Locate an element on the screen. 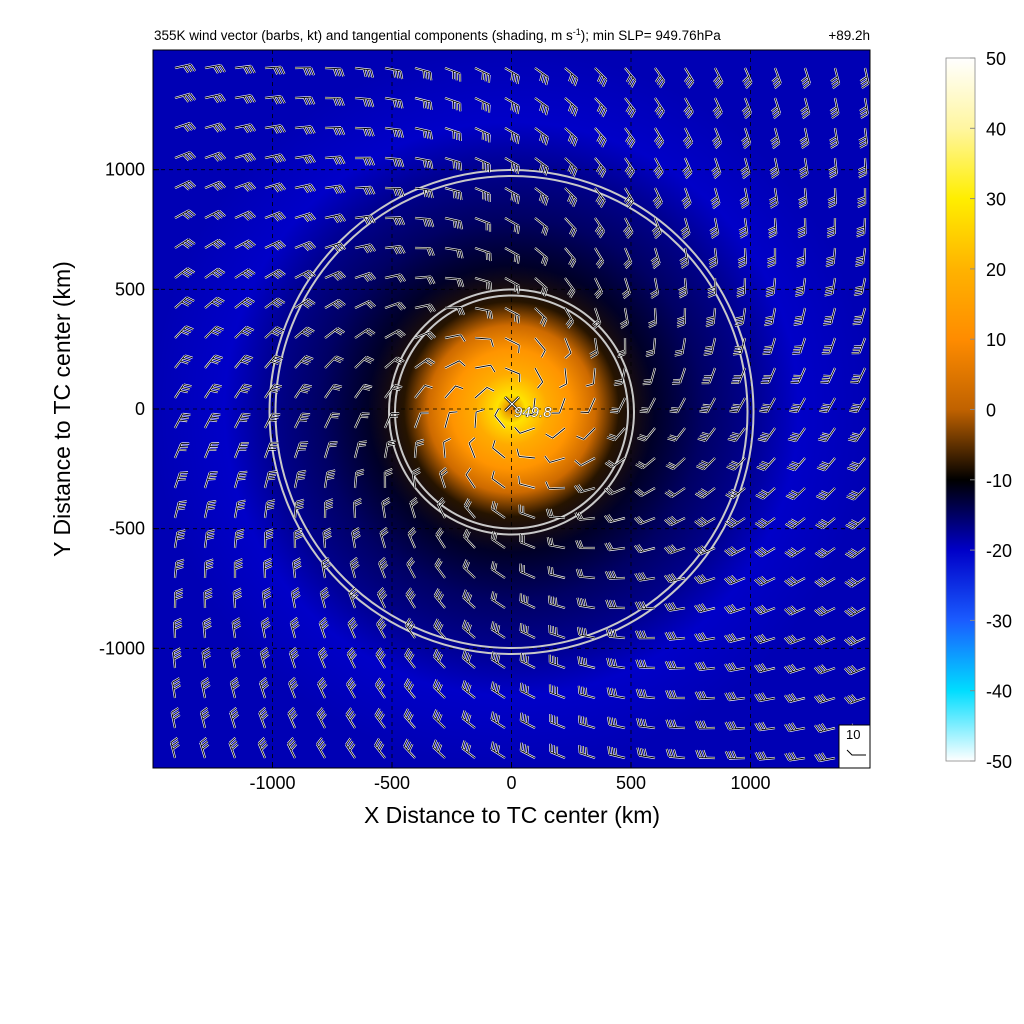 This screenshot has height=1024, width=1024. colorbar: 50 40 30 20 10 0 -10 -20 -30 -40 -50 is located at coordinates (978, 410).